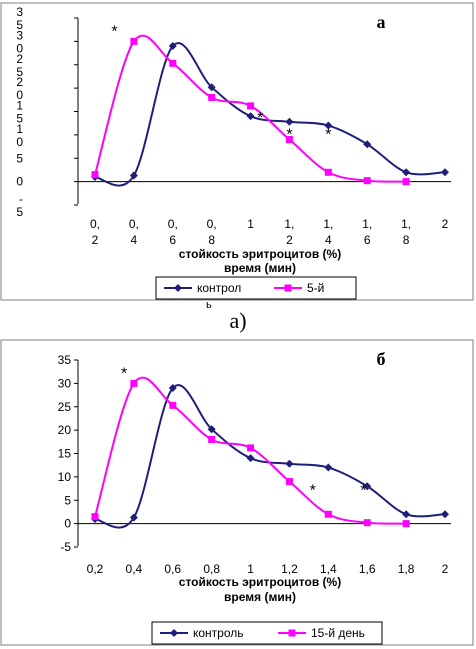 This screenshot has height=649, width=476. Describe the element at coordinates (219, 288) in the screenshot. I see `panel1-legend-label-1: контрол` at that location.